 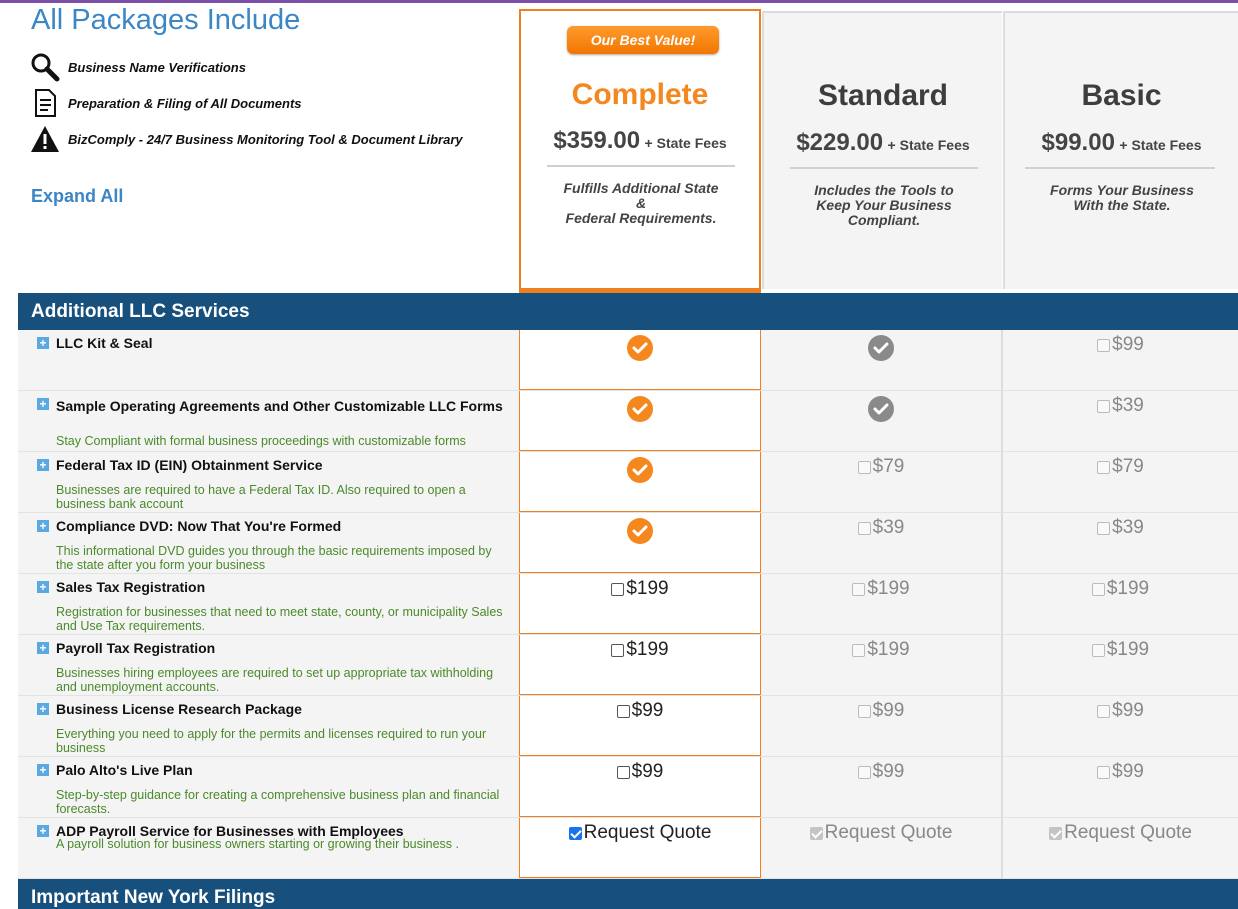 What do you see at coordinates (640, 94) in the screenshot?
I see `package-name: Complete` at bounding box center [640, 94].